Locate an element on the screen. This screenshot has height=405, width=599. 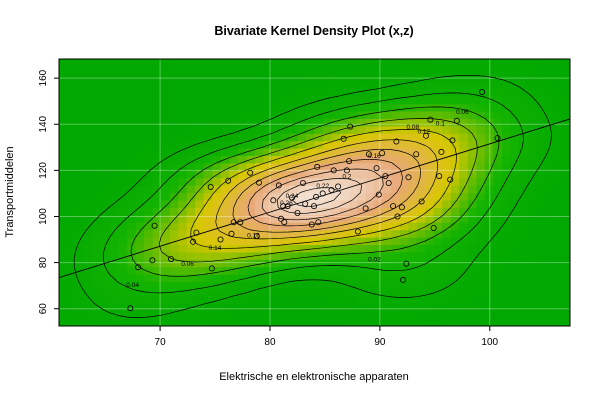
x-axis-label: Elektrische en elektronische apparaten is located at coordinates (314, 377).